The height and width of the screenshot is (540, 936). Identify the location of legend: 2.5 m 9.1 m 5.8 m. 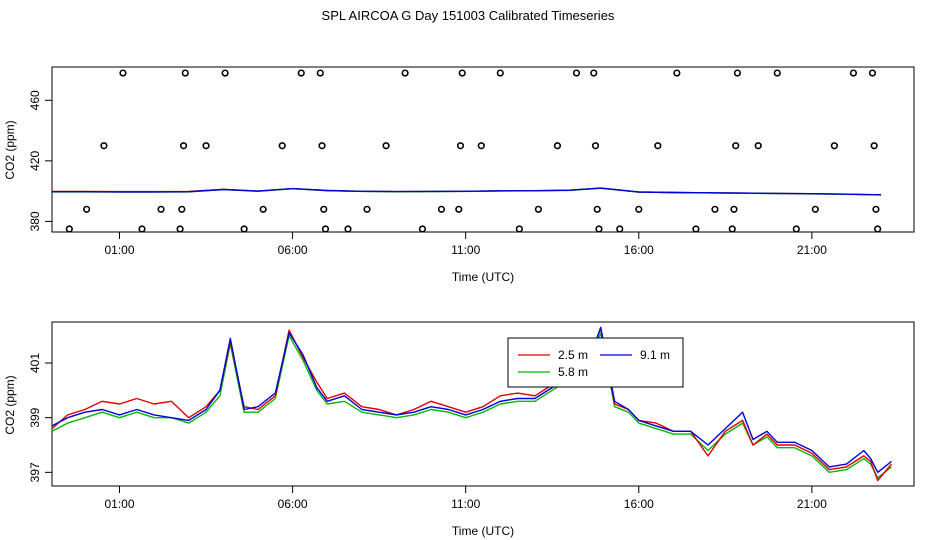
(595, 362).